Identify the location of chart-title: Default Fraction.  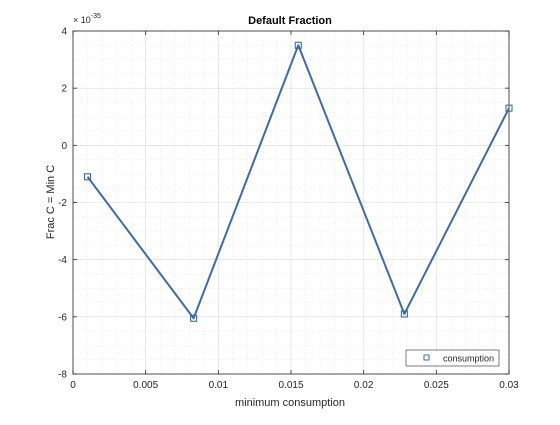
(290, 21).